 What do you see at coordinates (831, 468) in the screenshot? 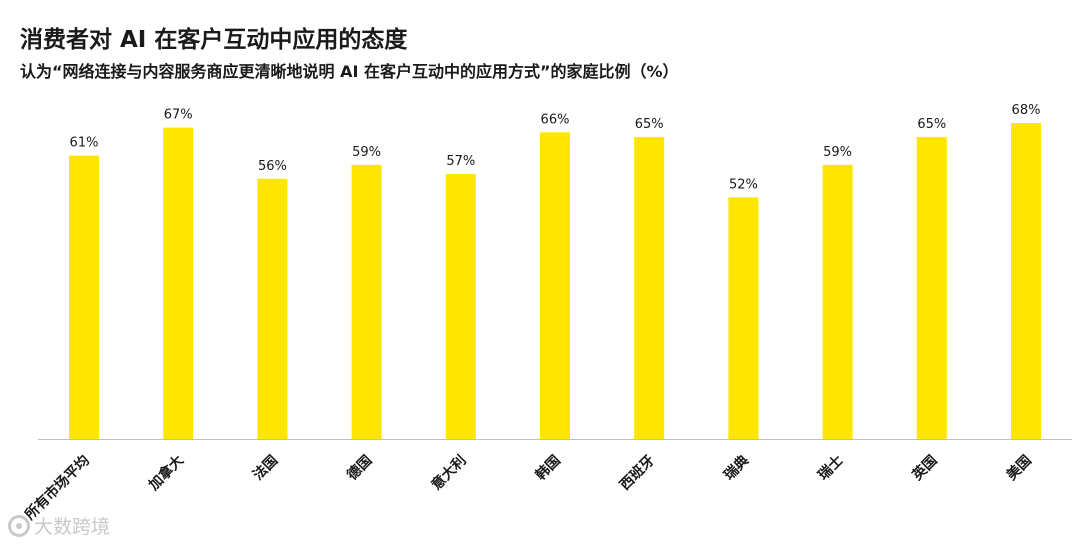
I see `category-label-8: 瑞士` at bounding box center [831, 468].